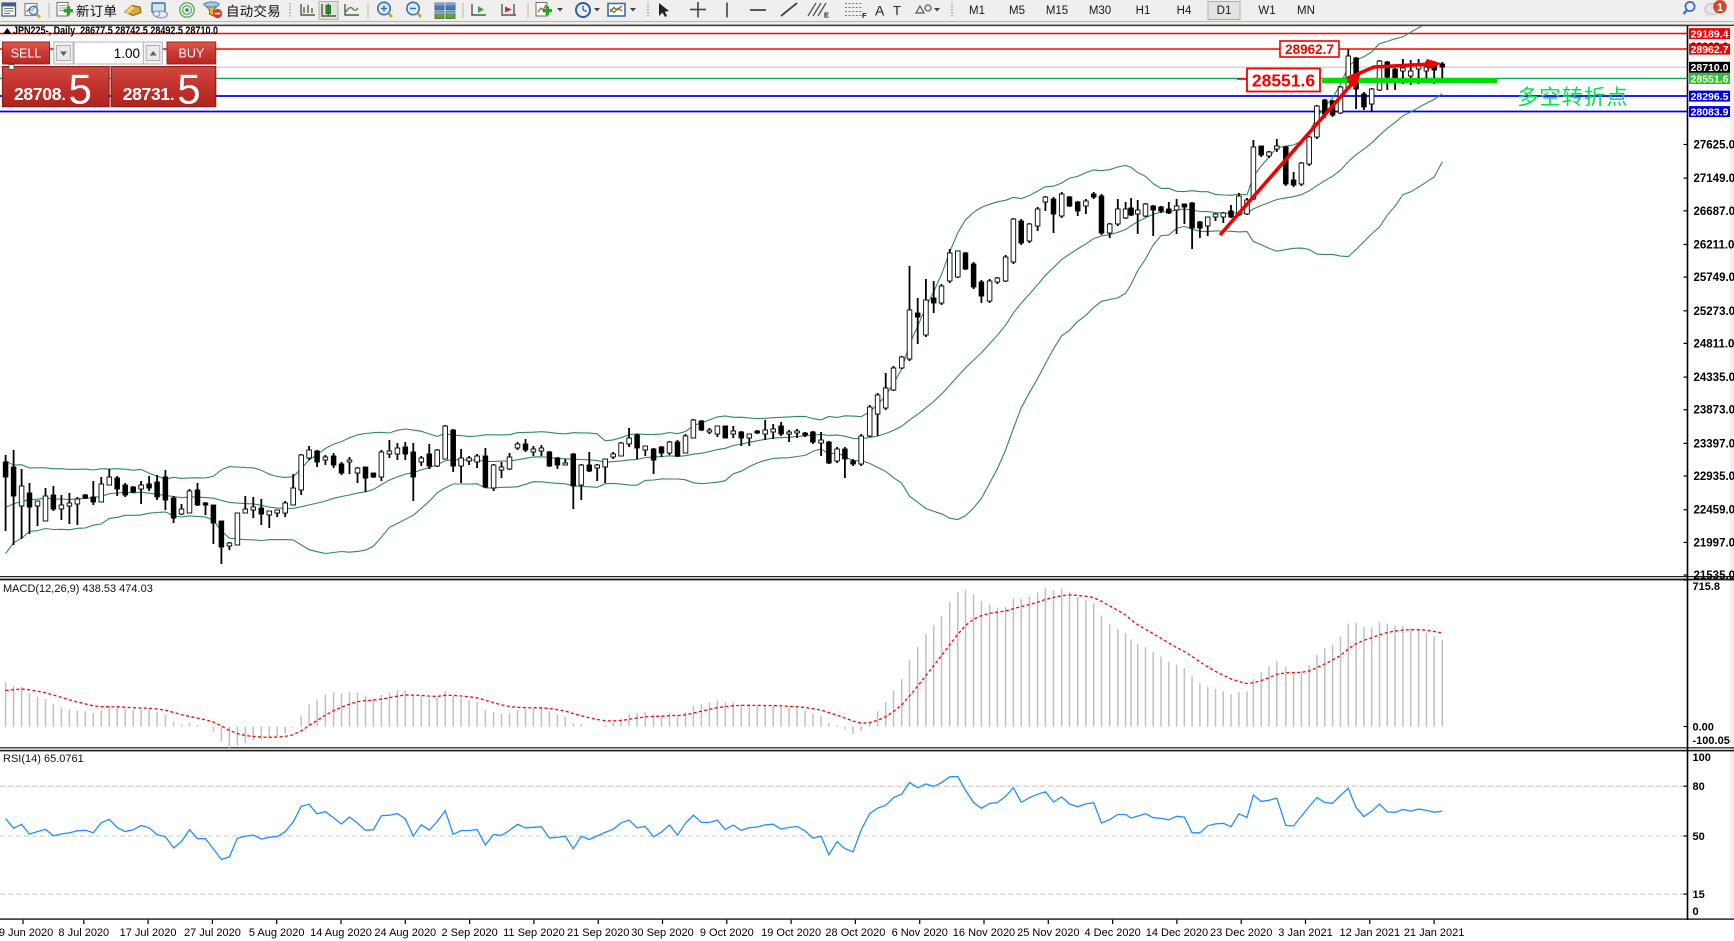 This screenshot has height=941, width=1734. What do you see at coordinates (1710, 97) in the screenshot?
I see `svg-text: 28296.5` at bounding box center [1710, 97].